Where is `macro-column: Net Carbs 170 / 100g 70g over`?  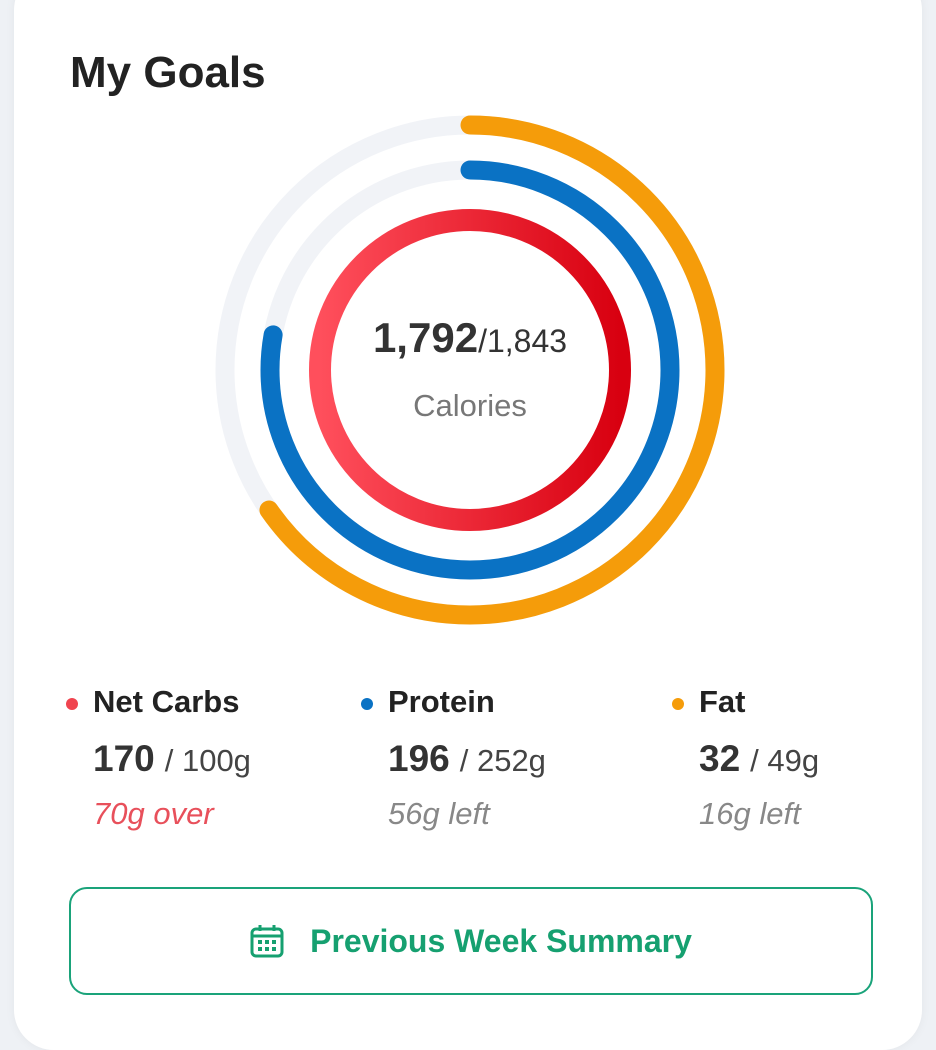
macro-column: Net Carbs 170 / 100g 70g over is located at coordinates (158, 758).